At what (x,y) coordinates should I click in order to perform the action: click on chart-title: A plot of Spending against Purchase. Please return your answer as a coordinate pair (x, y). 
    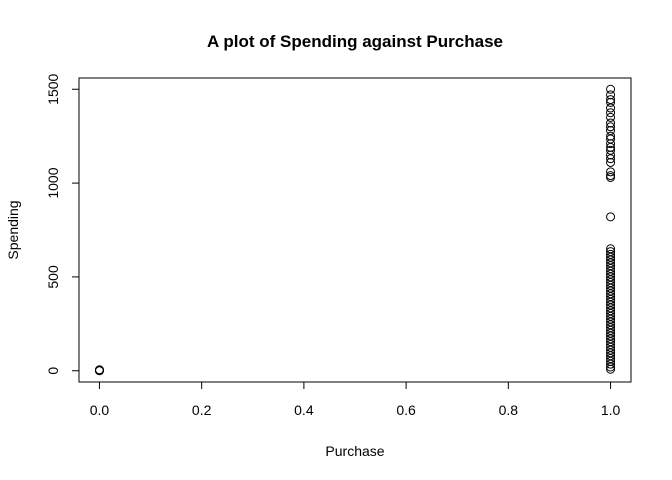
    Looking at the image, I should click on (355, 41).